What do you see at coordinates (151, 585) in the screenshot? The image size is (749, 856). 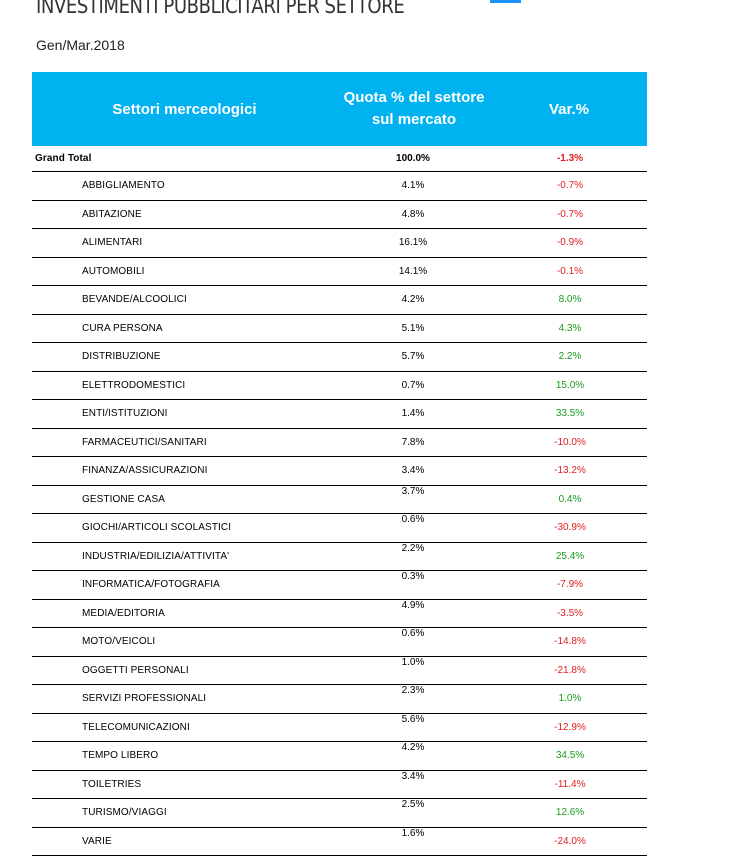 I see `sector-name: INFORMATICA/FOTOGRAFIA` at bounding box center [151, 585].